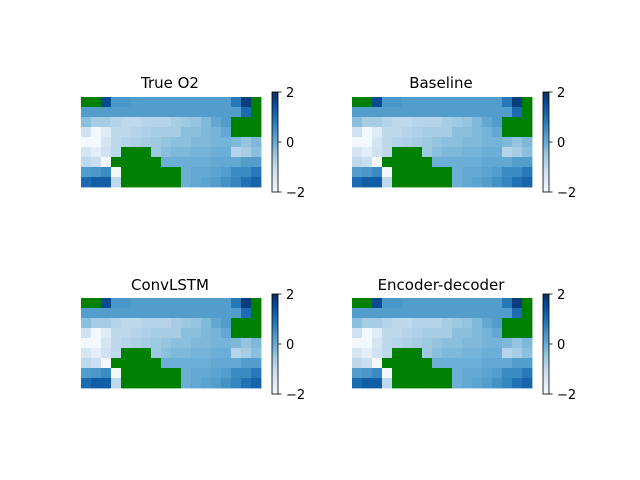  What do you see at coordinates (547, 344) in the screenshot?
I see `colorbar` at bounding box center [547, 344].